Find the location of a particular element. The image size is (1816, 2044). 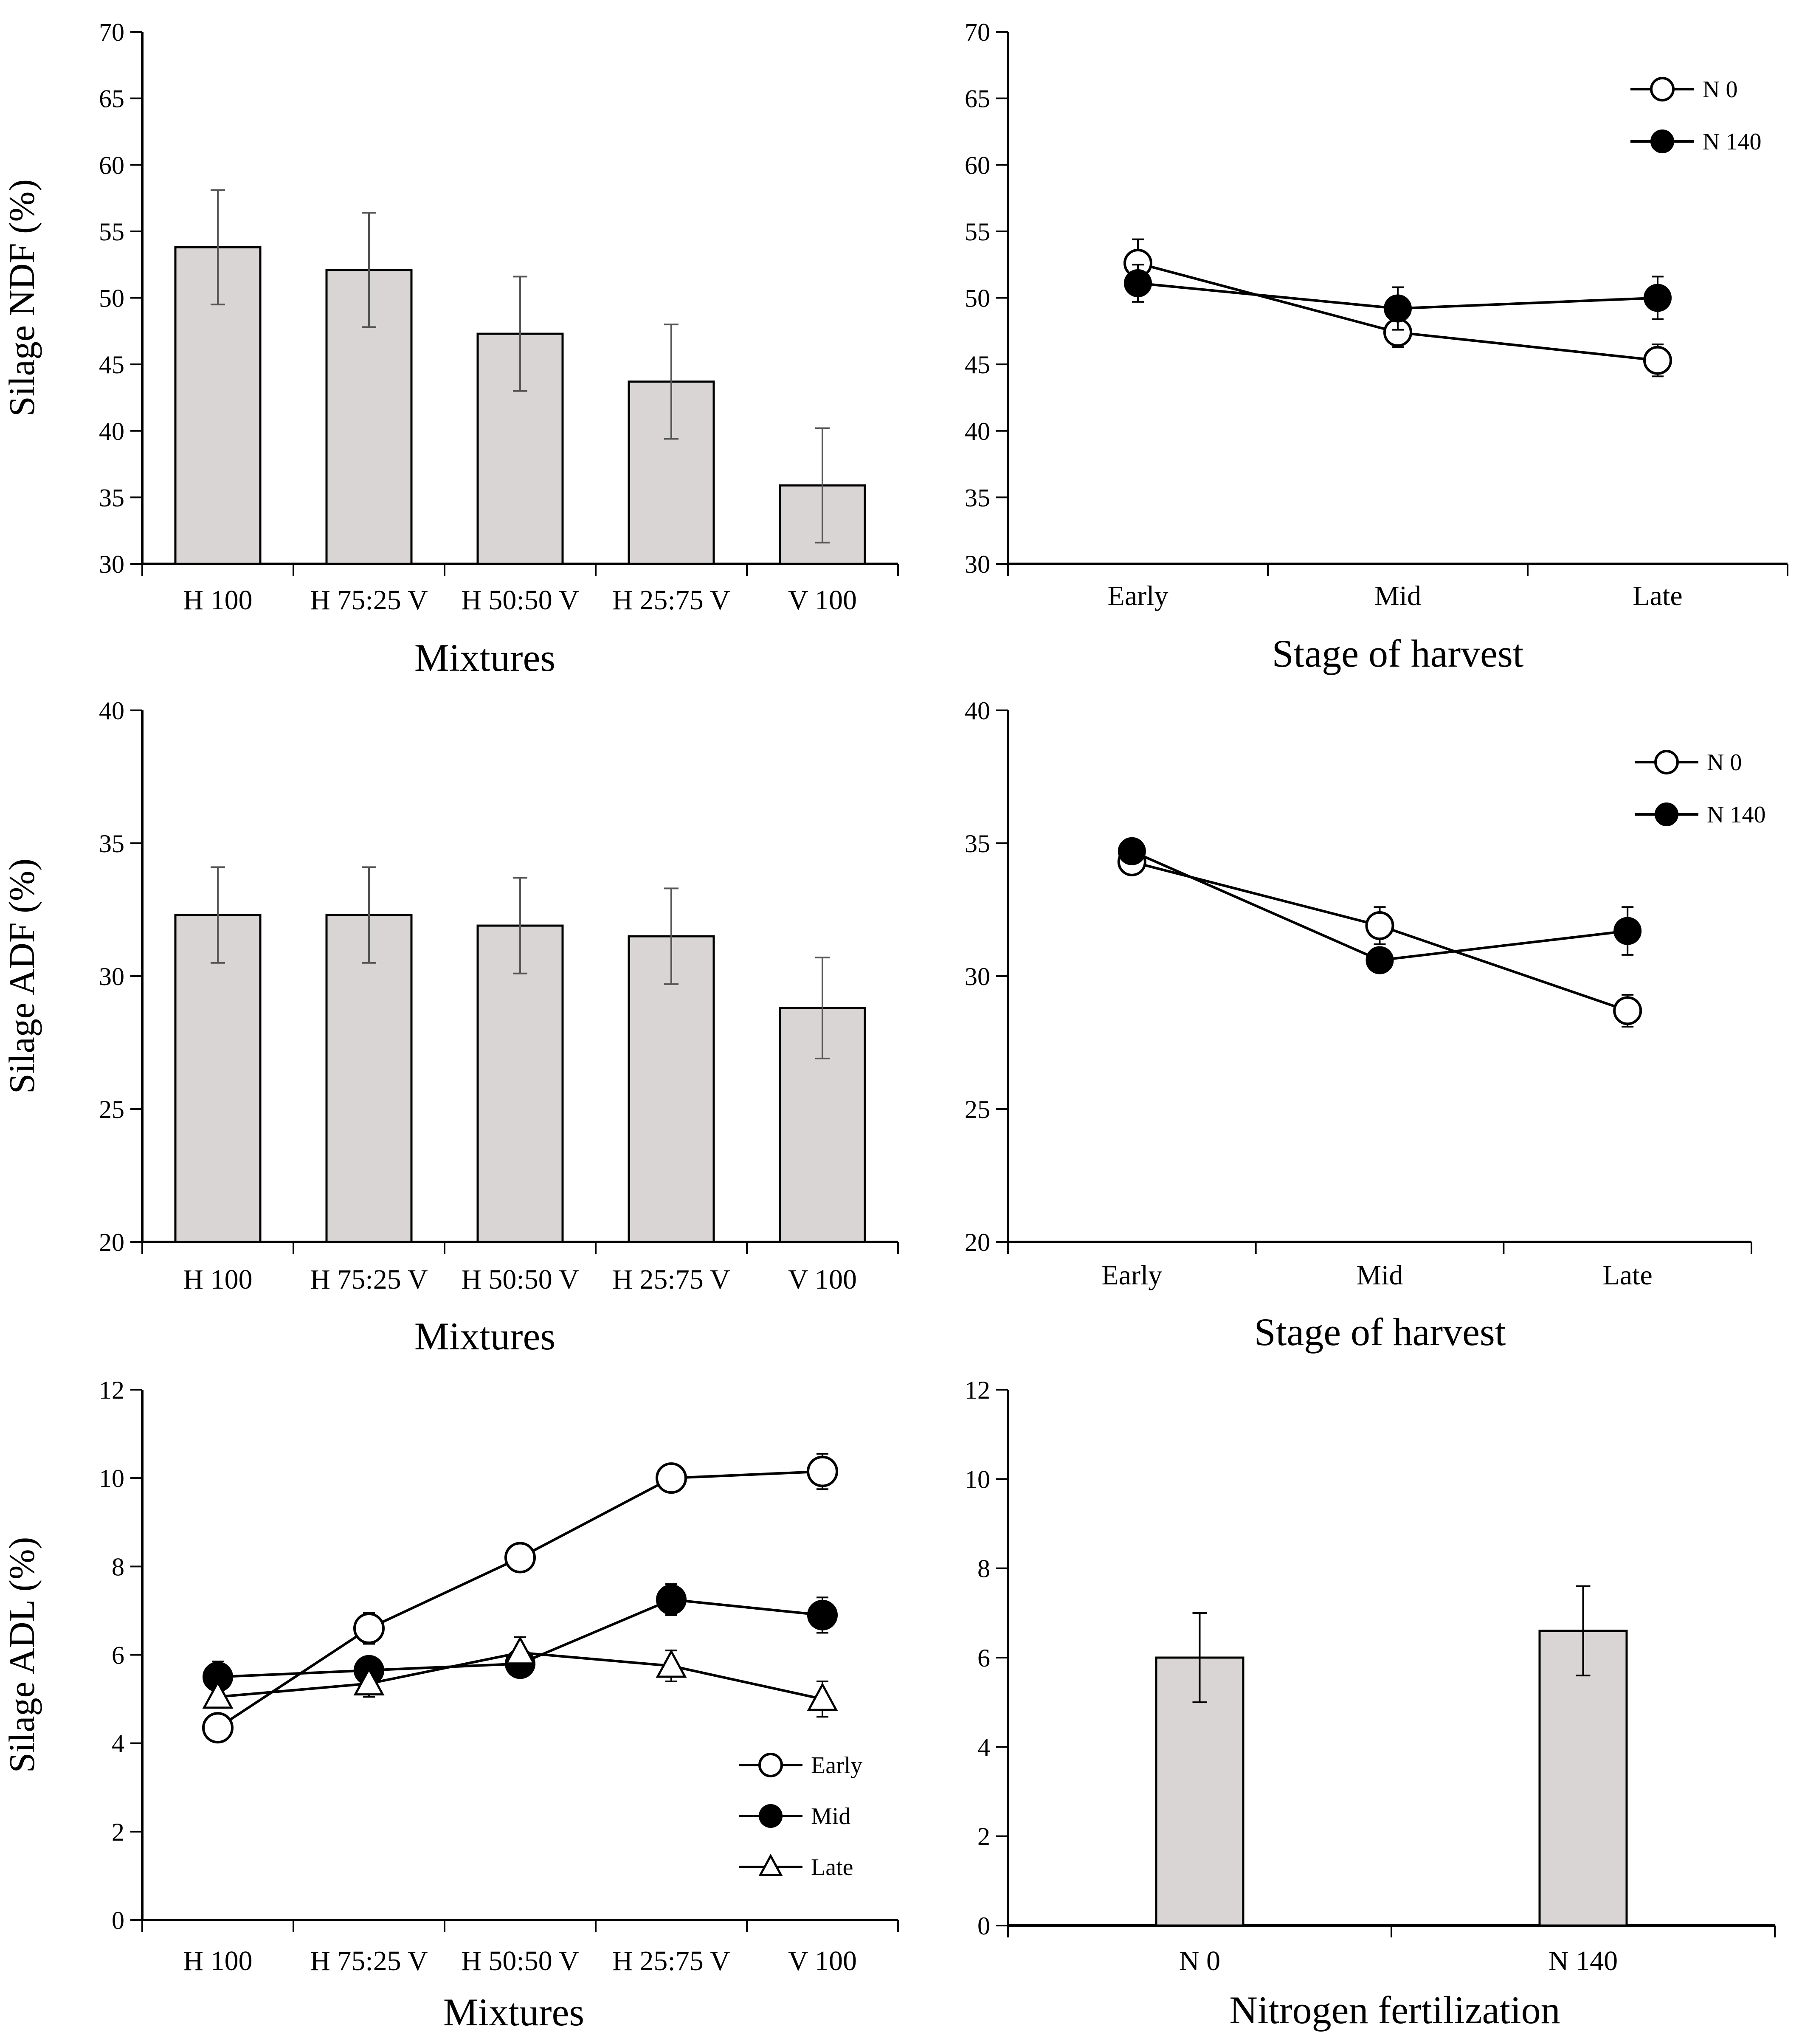

y-tick-label: 70 is located at coordinates (111, 32).